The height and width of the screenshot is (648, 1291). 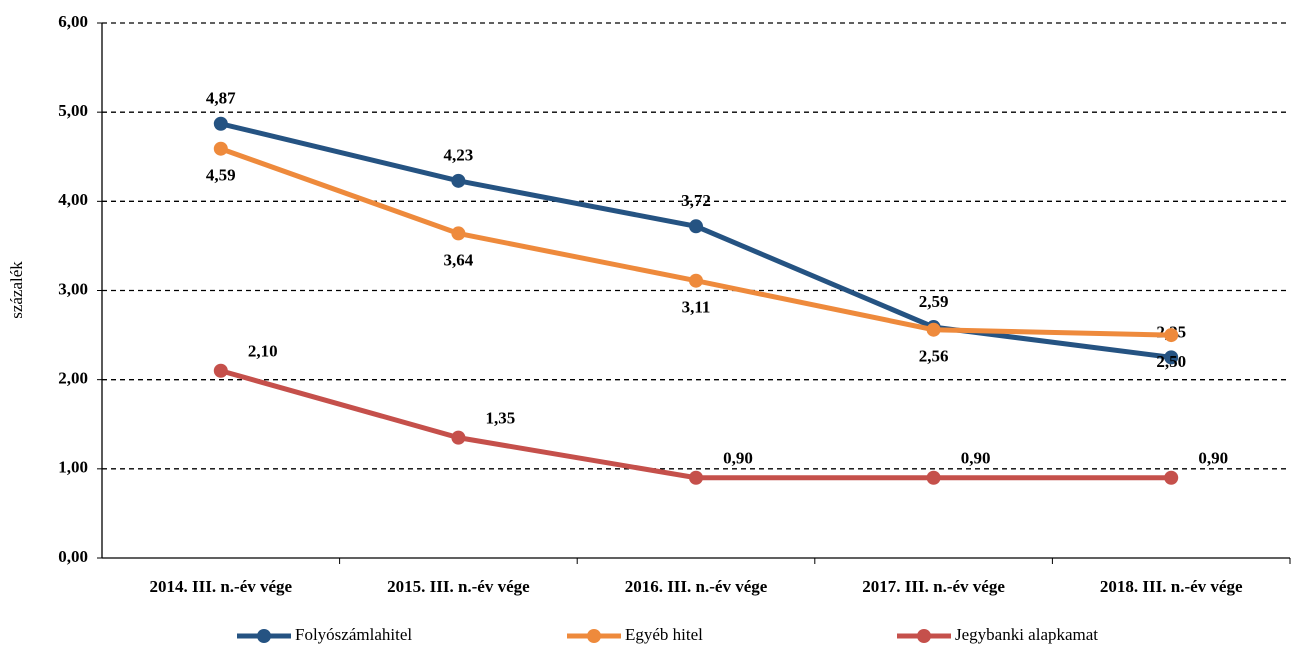 What do you see at coordinates (664, 634) in the screenshot?
I see `legend-label: Egyéb hitel` at bounding box center [664, 634].